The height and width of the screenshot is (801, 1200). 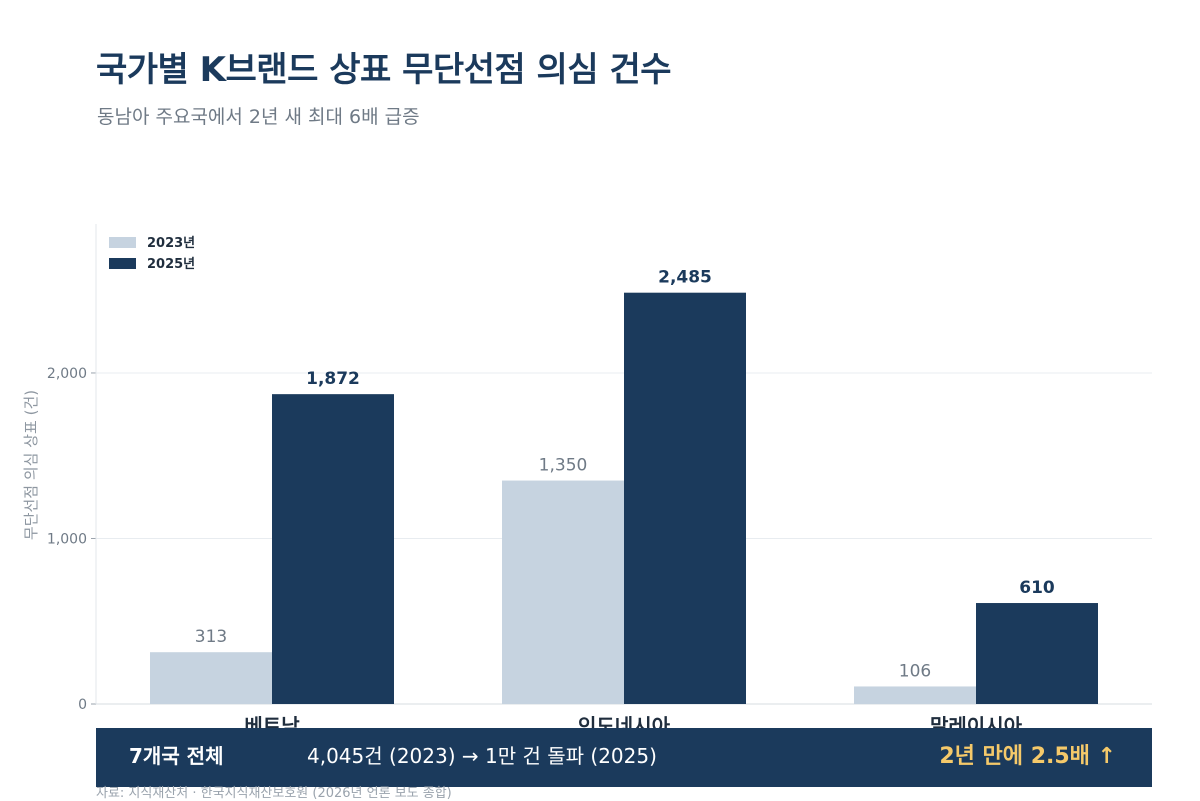 What do you see at coordinates (1027, 756) in the screenshot?
I see `summary-highlight: 2년 만에 2.5배 ↑` at bounding box center [1027, 756].